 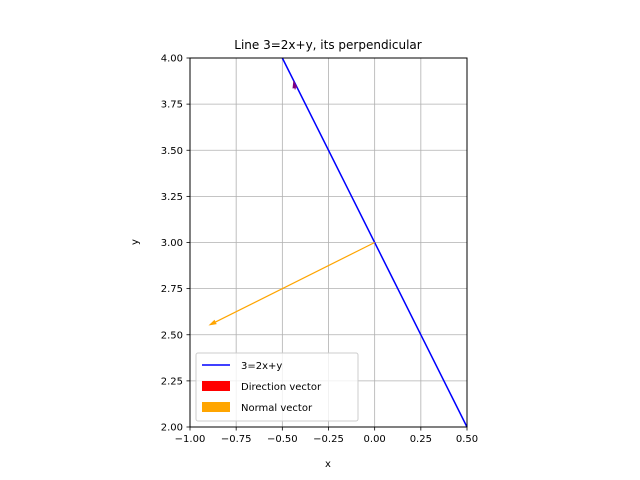 What do you see at coordinates (328, 464) in the screenshot?
I see `x-axis-label: x` at bounding box center [328, 464].